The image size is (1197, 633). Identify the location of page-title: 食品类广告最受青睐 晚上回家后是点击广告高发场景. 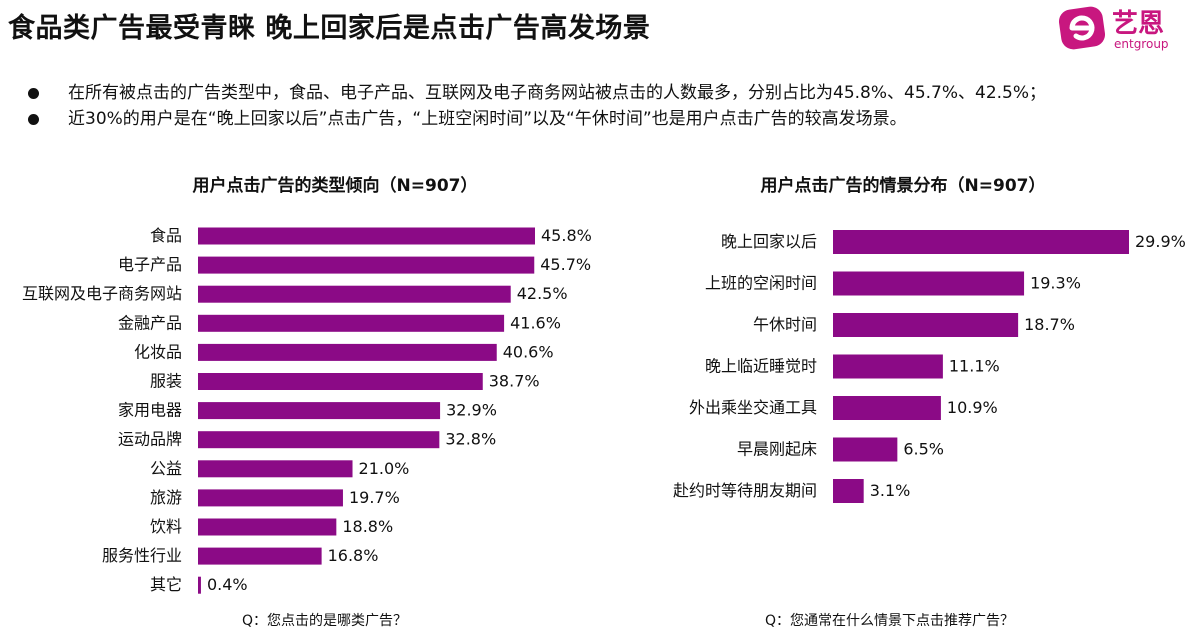
(329, 28).